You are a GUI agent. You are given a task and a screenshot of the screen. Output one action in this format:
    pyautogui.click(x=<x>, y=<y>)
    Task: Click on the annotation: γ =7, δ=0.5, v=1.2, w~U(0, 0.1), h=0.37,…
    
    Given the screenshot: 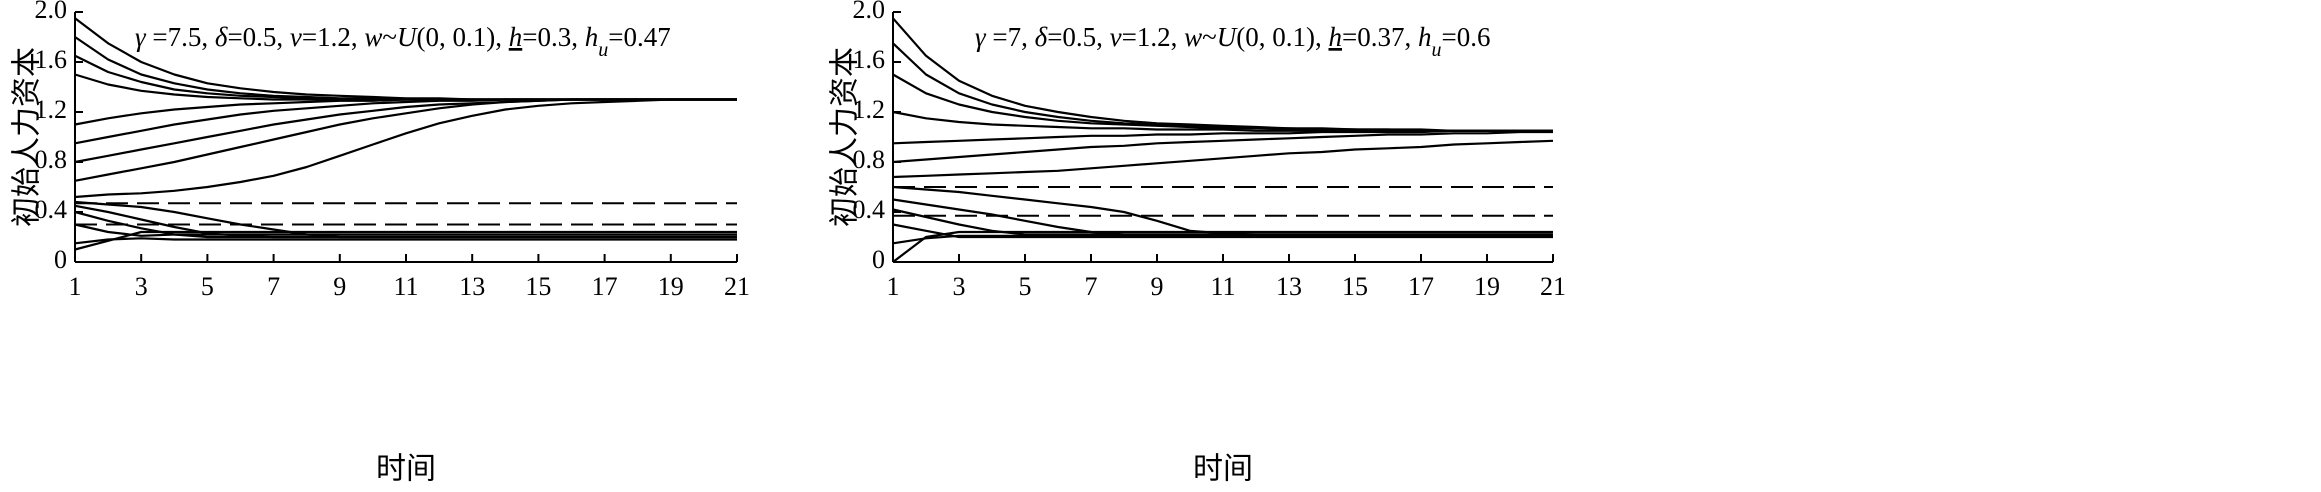 What is the action you would take?
    pyautogui.click(x=1232, y=41)
    